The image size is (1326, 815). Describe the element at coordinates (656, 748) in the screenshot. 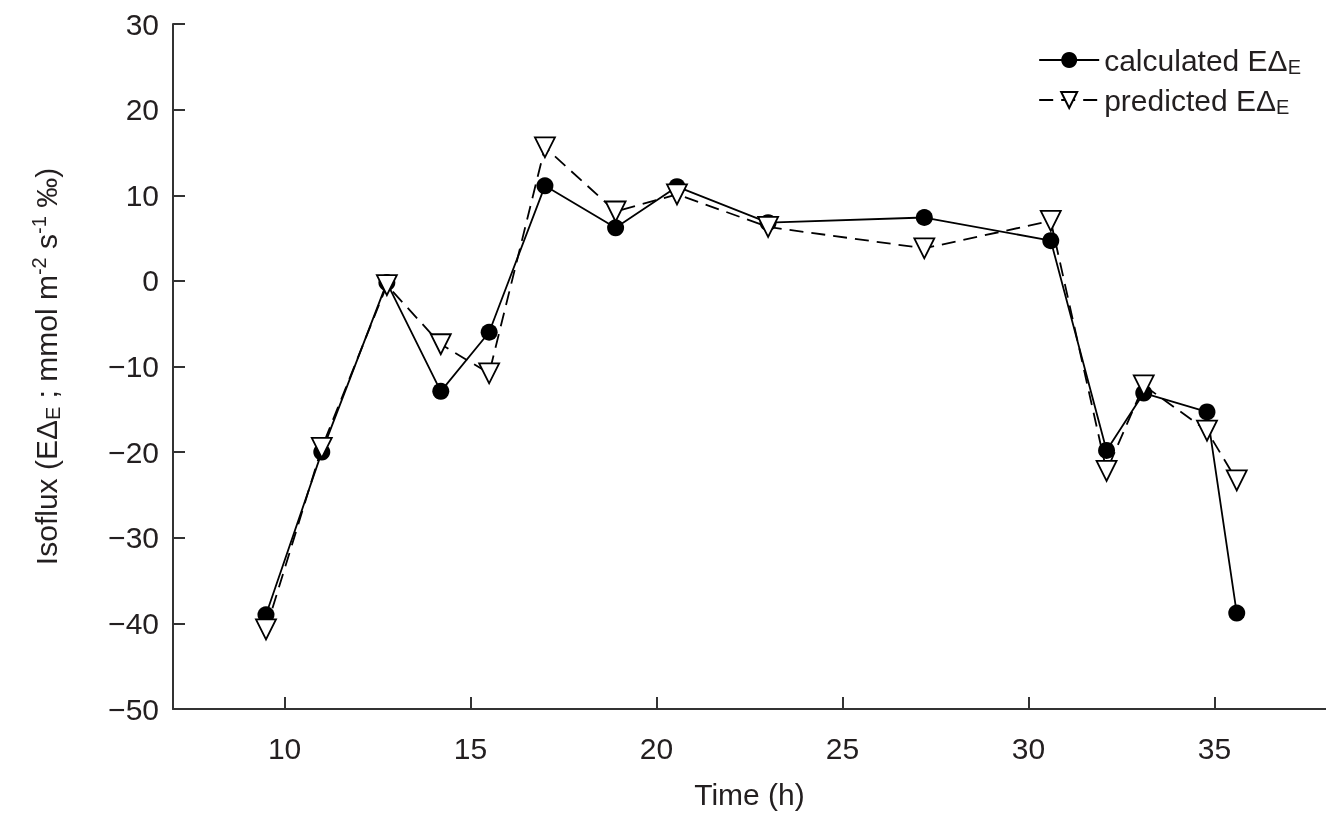

I see `x-tick-label: 20` at that location.